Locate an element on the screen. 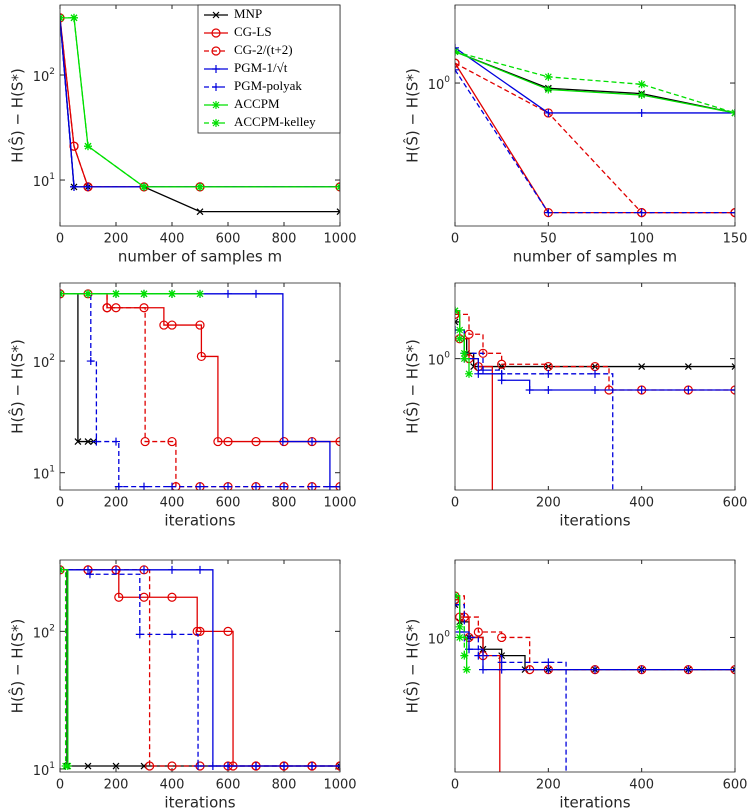  legend-label: CG-LS is located at coordinates (253, 31).